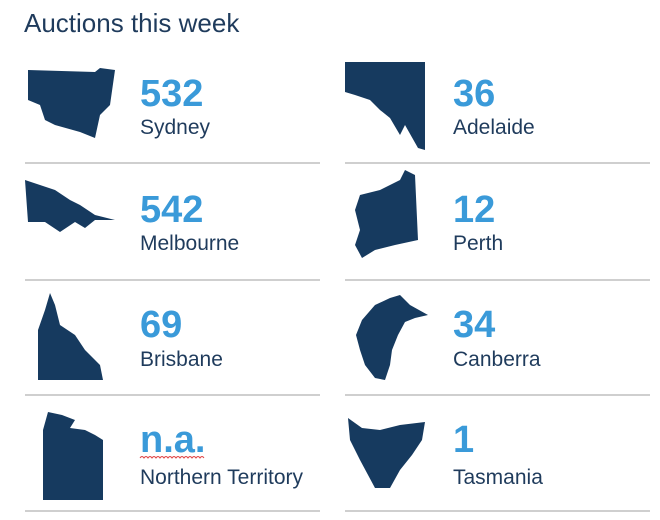 The height and width of the screenshot is (520, 660). I want to click on city-name: Perth, so click(478, 243).